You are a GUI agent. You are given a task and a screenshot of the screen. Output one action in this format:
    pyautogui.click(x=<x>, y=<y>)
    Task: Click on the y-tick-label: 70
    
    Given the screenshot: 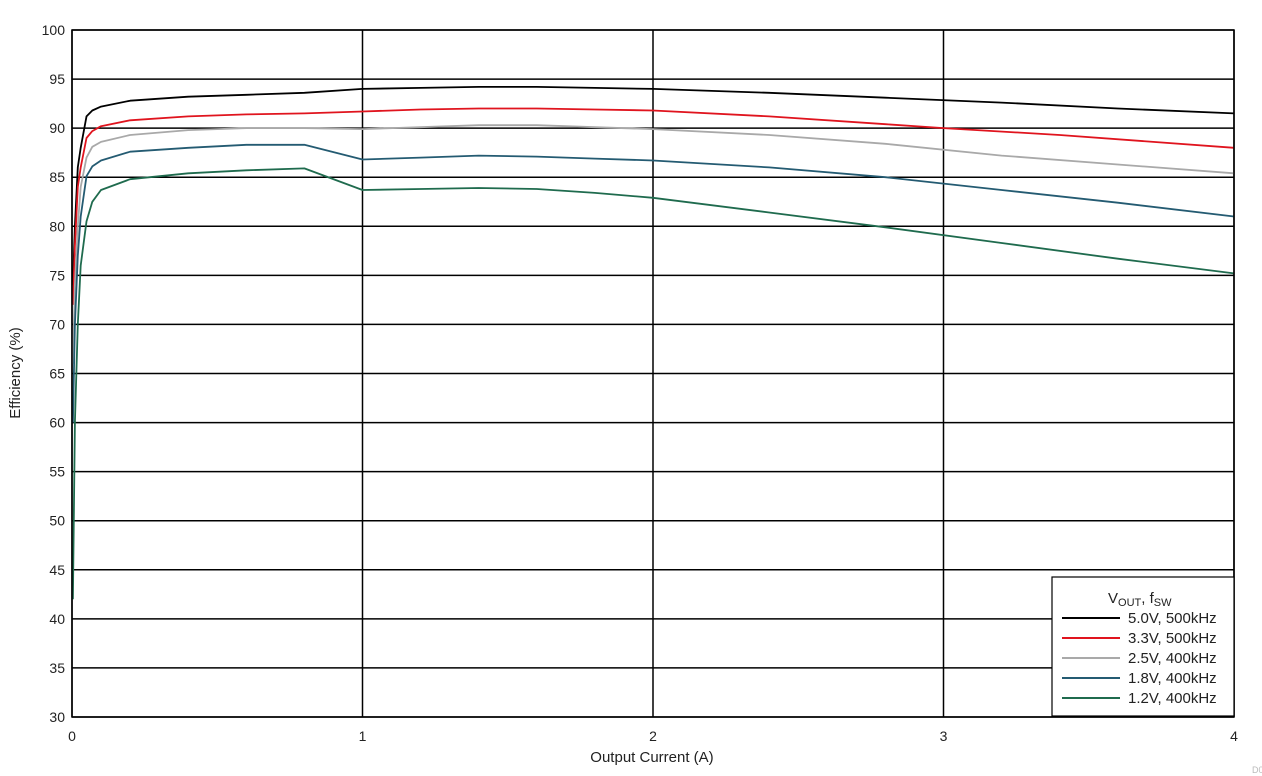 What is the action you would take?
    pyautogui.click(x=57, y=324)
    